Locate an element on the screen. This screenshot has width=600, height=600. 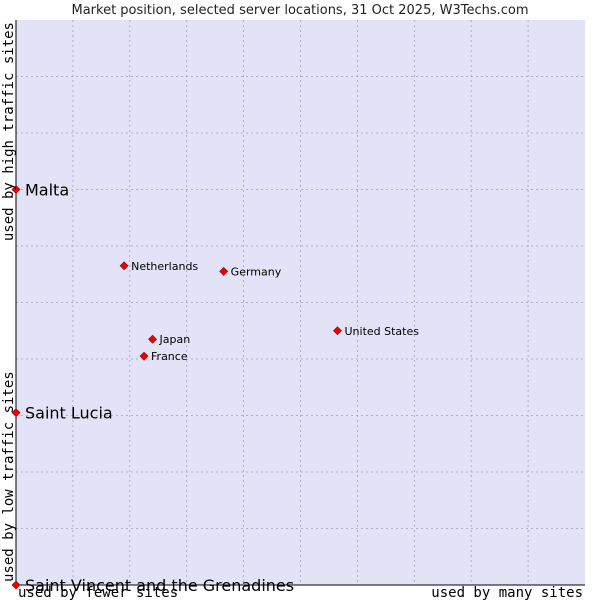
point-label-malta: Malta is located at coordinates (47, 190).